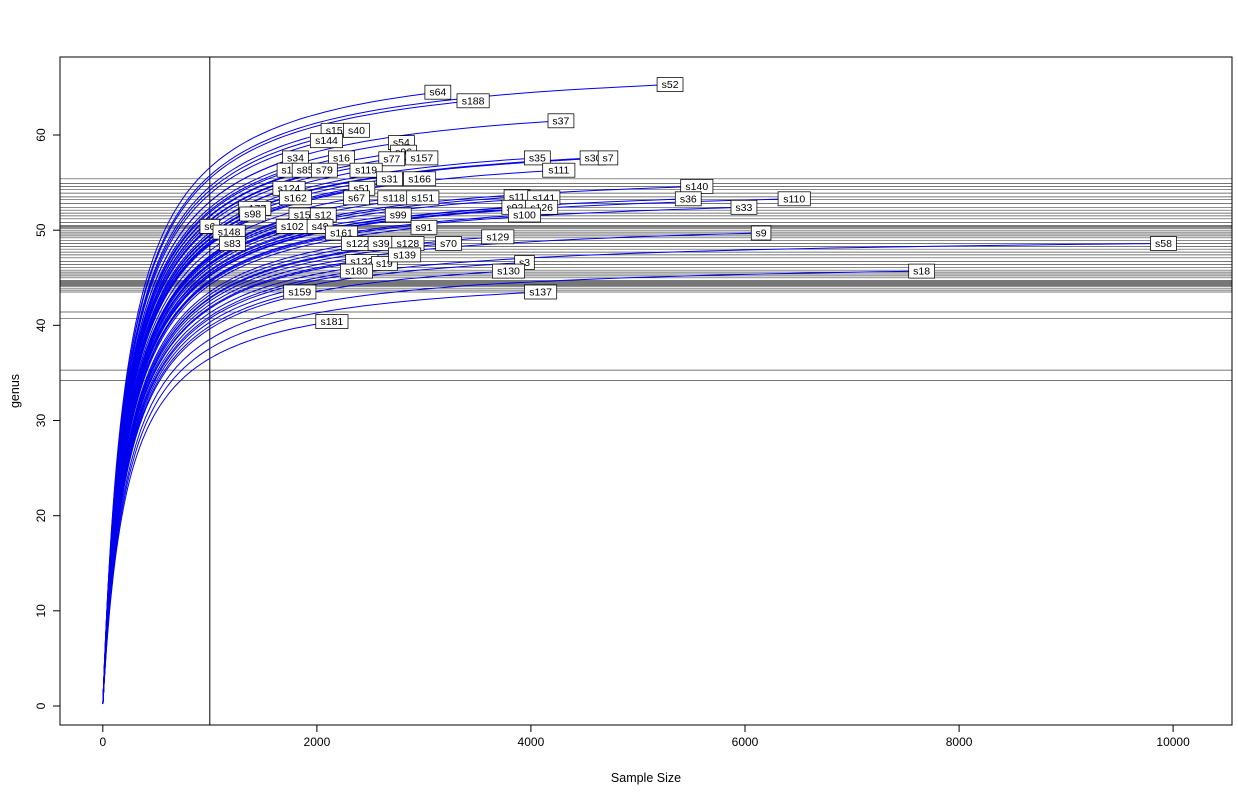 The width and height of the screenshot is (1238, 800). What do you see at coordinates (394, 198) in the screenshot?
I see `sample-label: s118` at bounding box center [394, 198].